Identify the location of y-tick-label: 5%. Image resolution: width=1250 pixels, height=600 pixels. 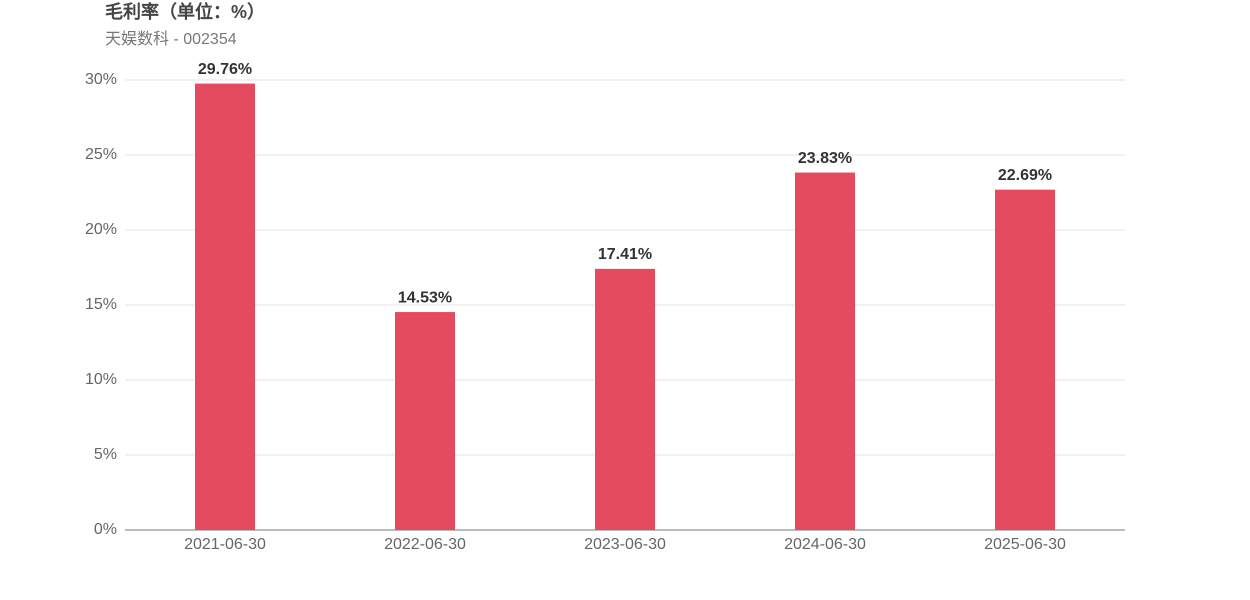
(105, 454).